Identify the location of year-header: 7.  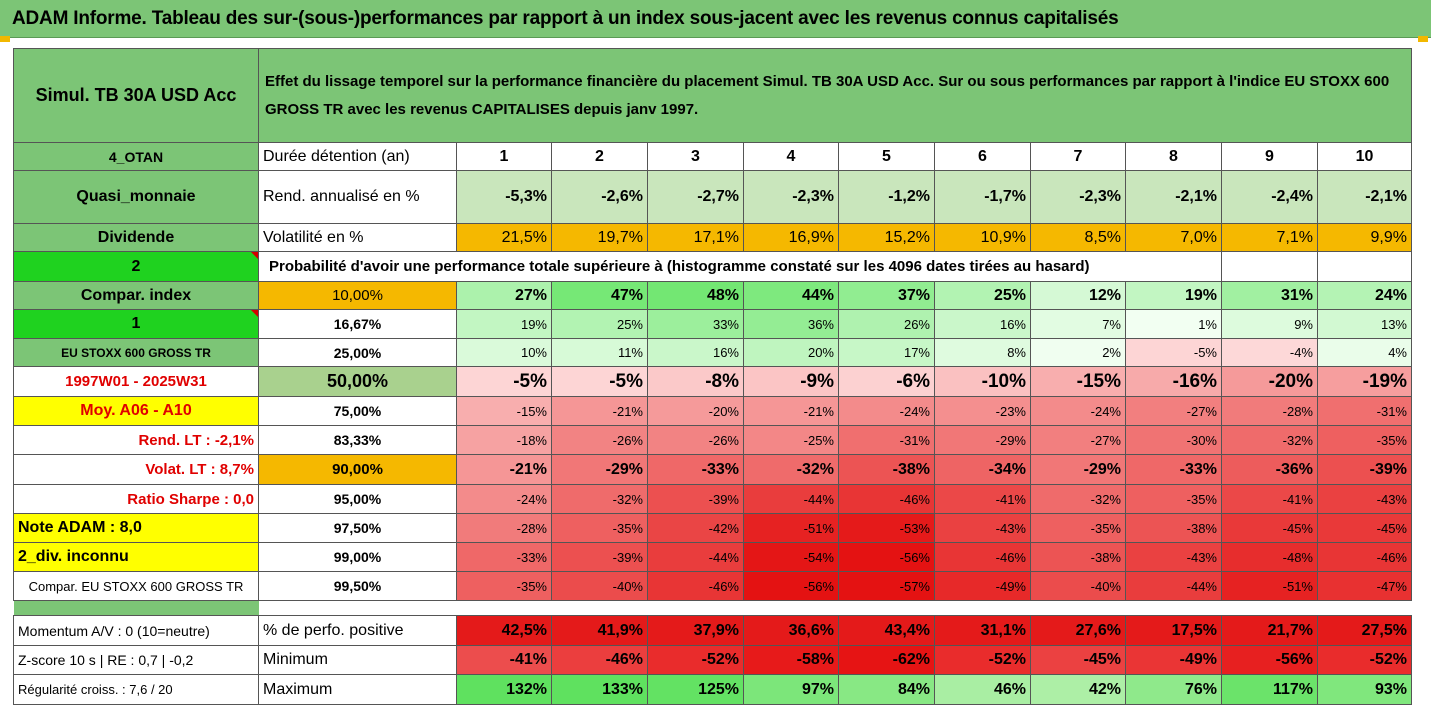
(1078, 156).